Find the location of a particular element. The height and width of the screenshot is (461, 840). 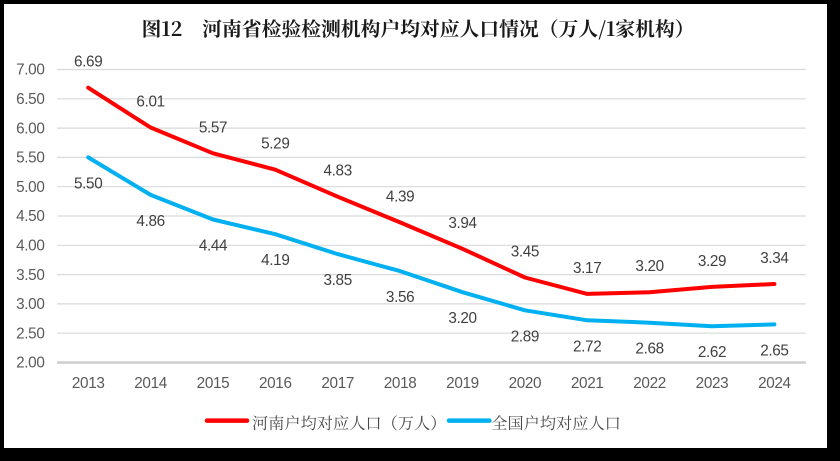

svg-text: 6.69 is located at coordinates (88, 62).